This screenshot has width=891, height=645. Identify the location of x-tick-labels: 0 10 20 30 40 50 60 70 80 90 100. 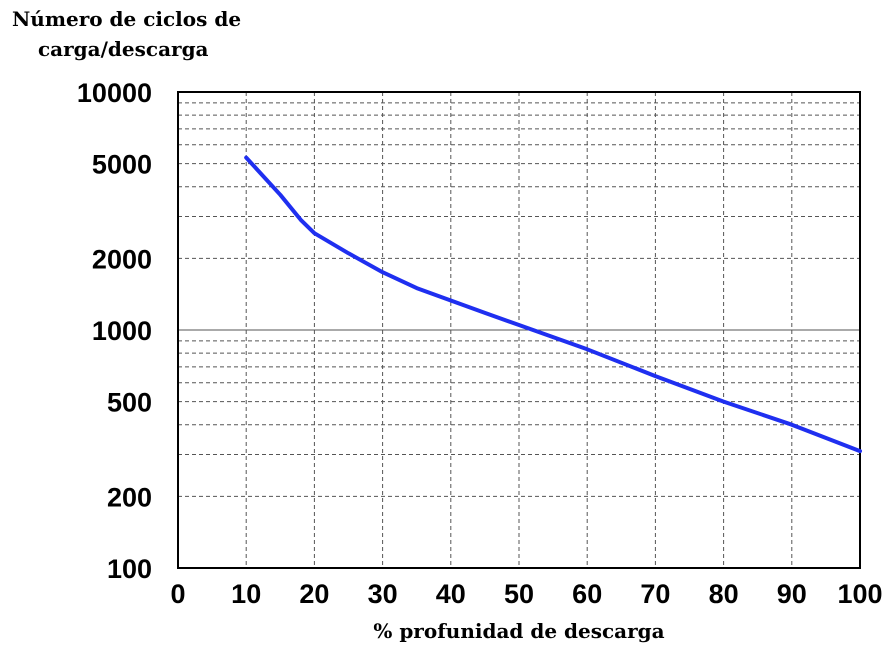
(526, 594).